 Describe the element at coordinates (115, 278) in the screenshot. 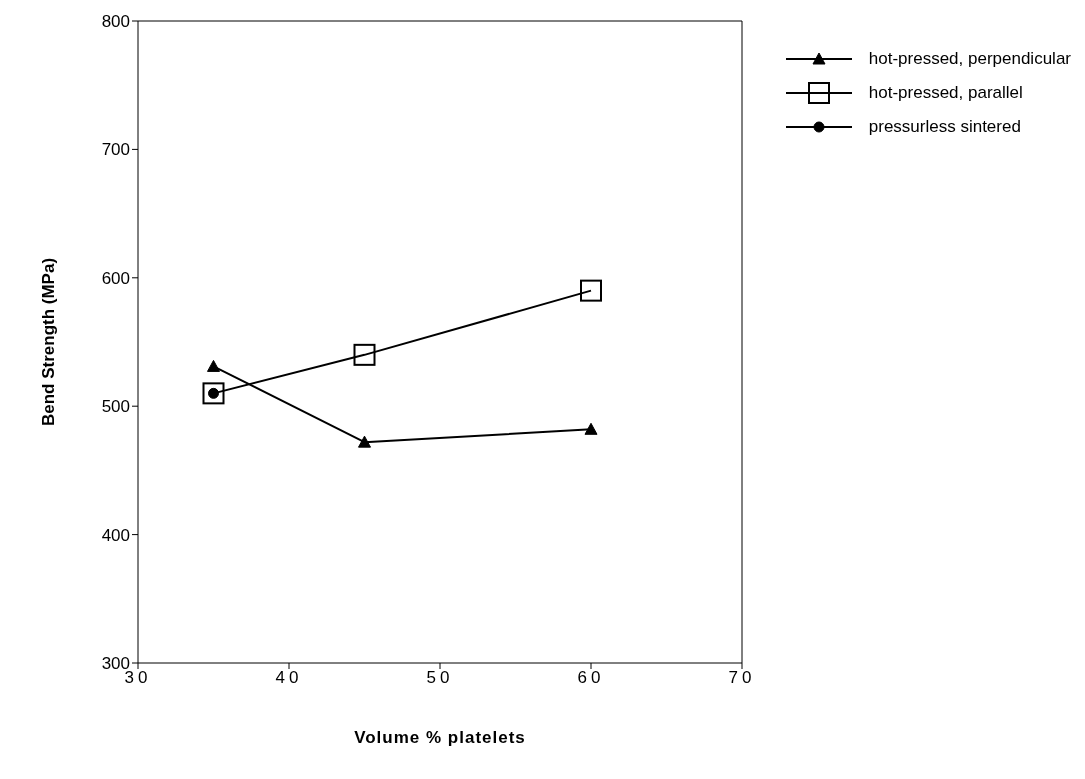

I see `y-tick-label: 600` at that location.